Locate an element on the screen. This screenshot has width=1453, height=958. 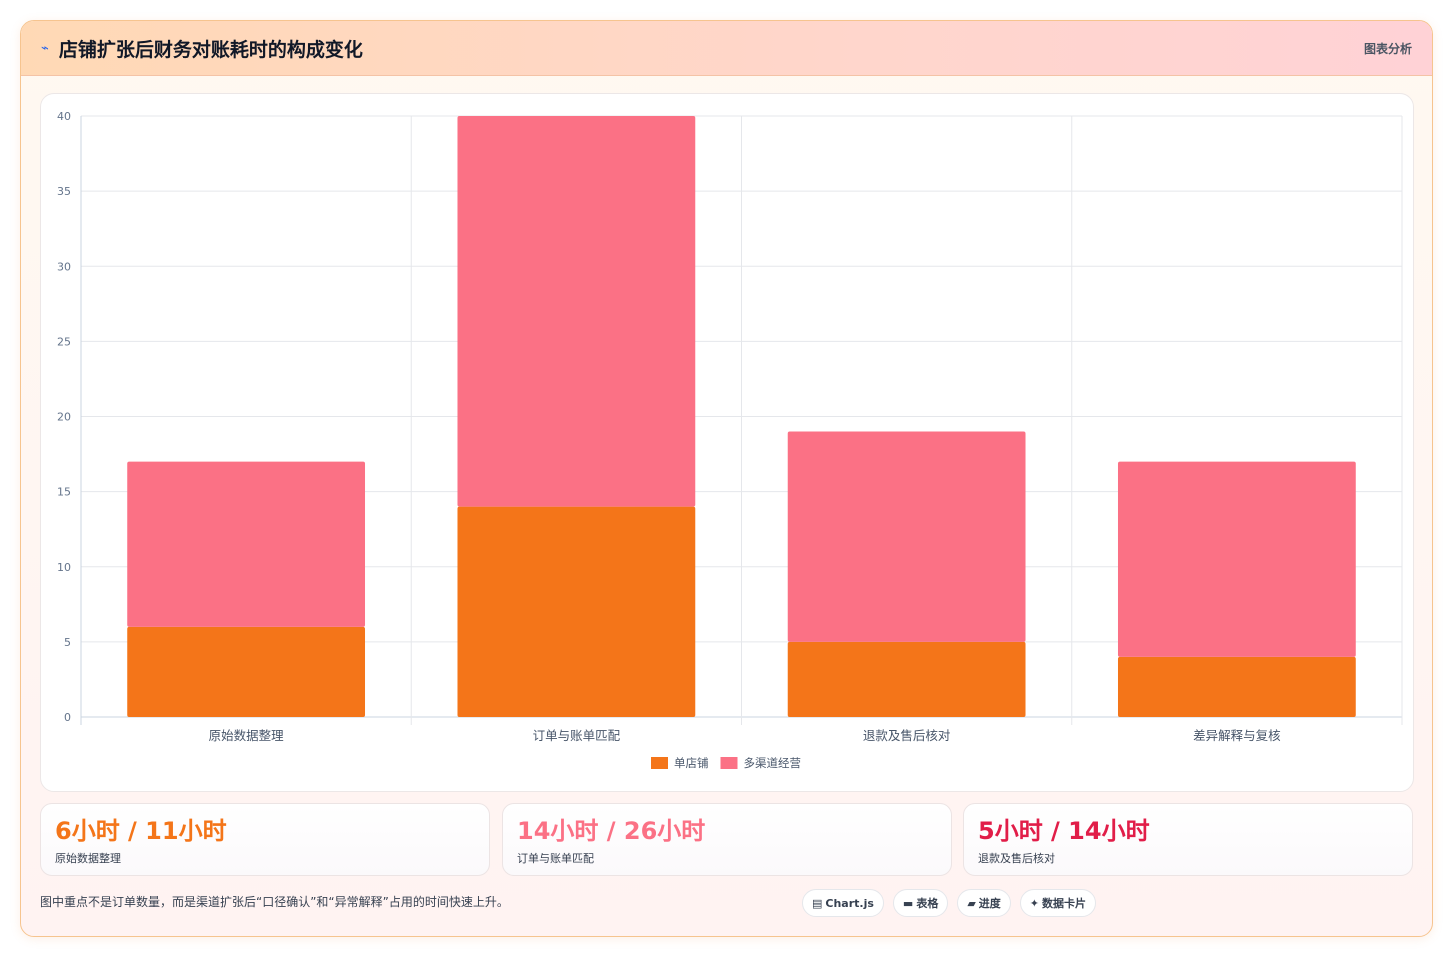
stat-label: 原始数据整理 is located at coordinates (88, 858).